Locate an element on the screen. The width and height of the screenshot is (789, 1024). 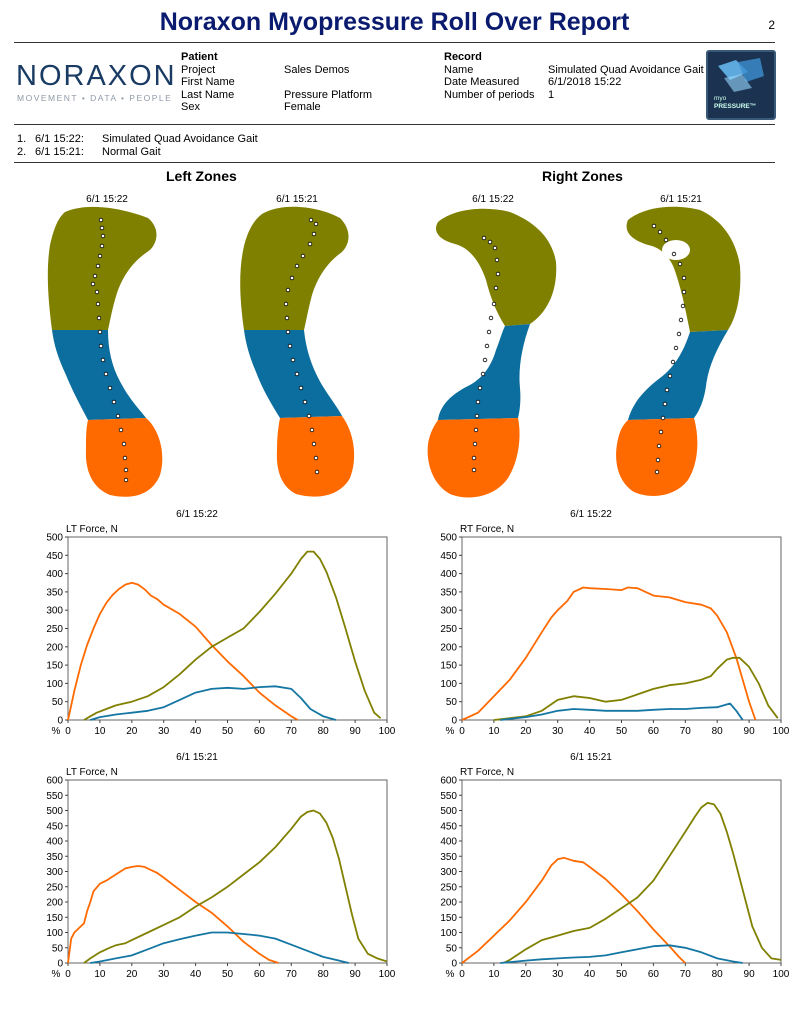
info-divider is located at coordinates (394, 124).